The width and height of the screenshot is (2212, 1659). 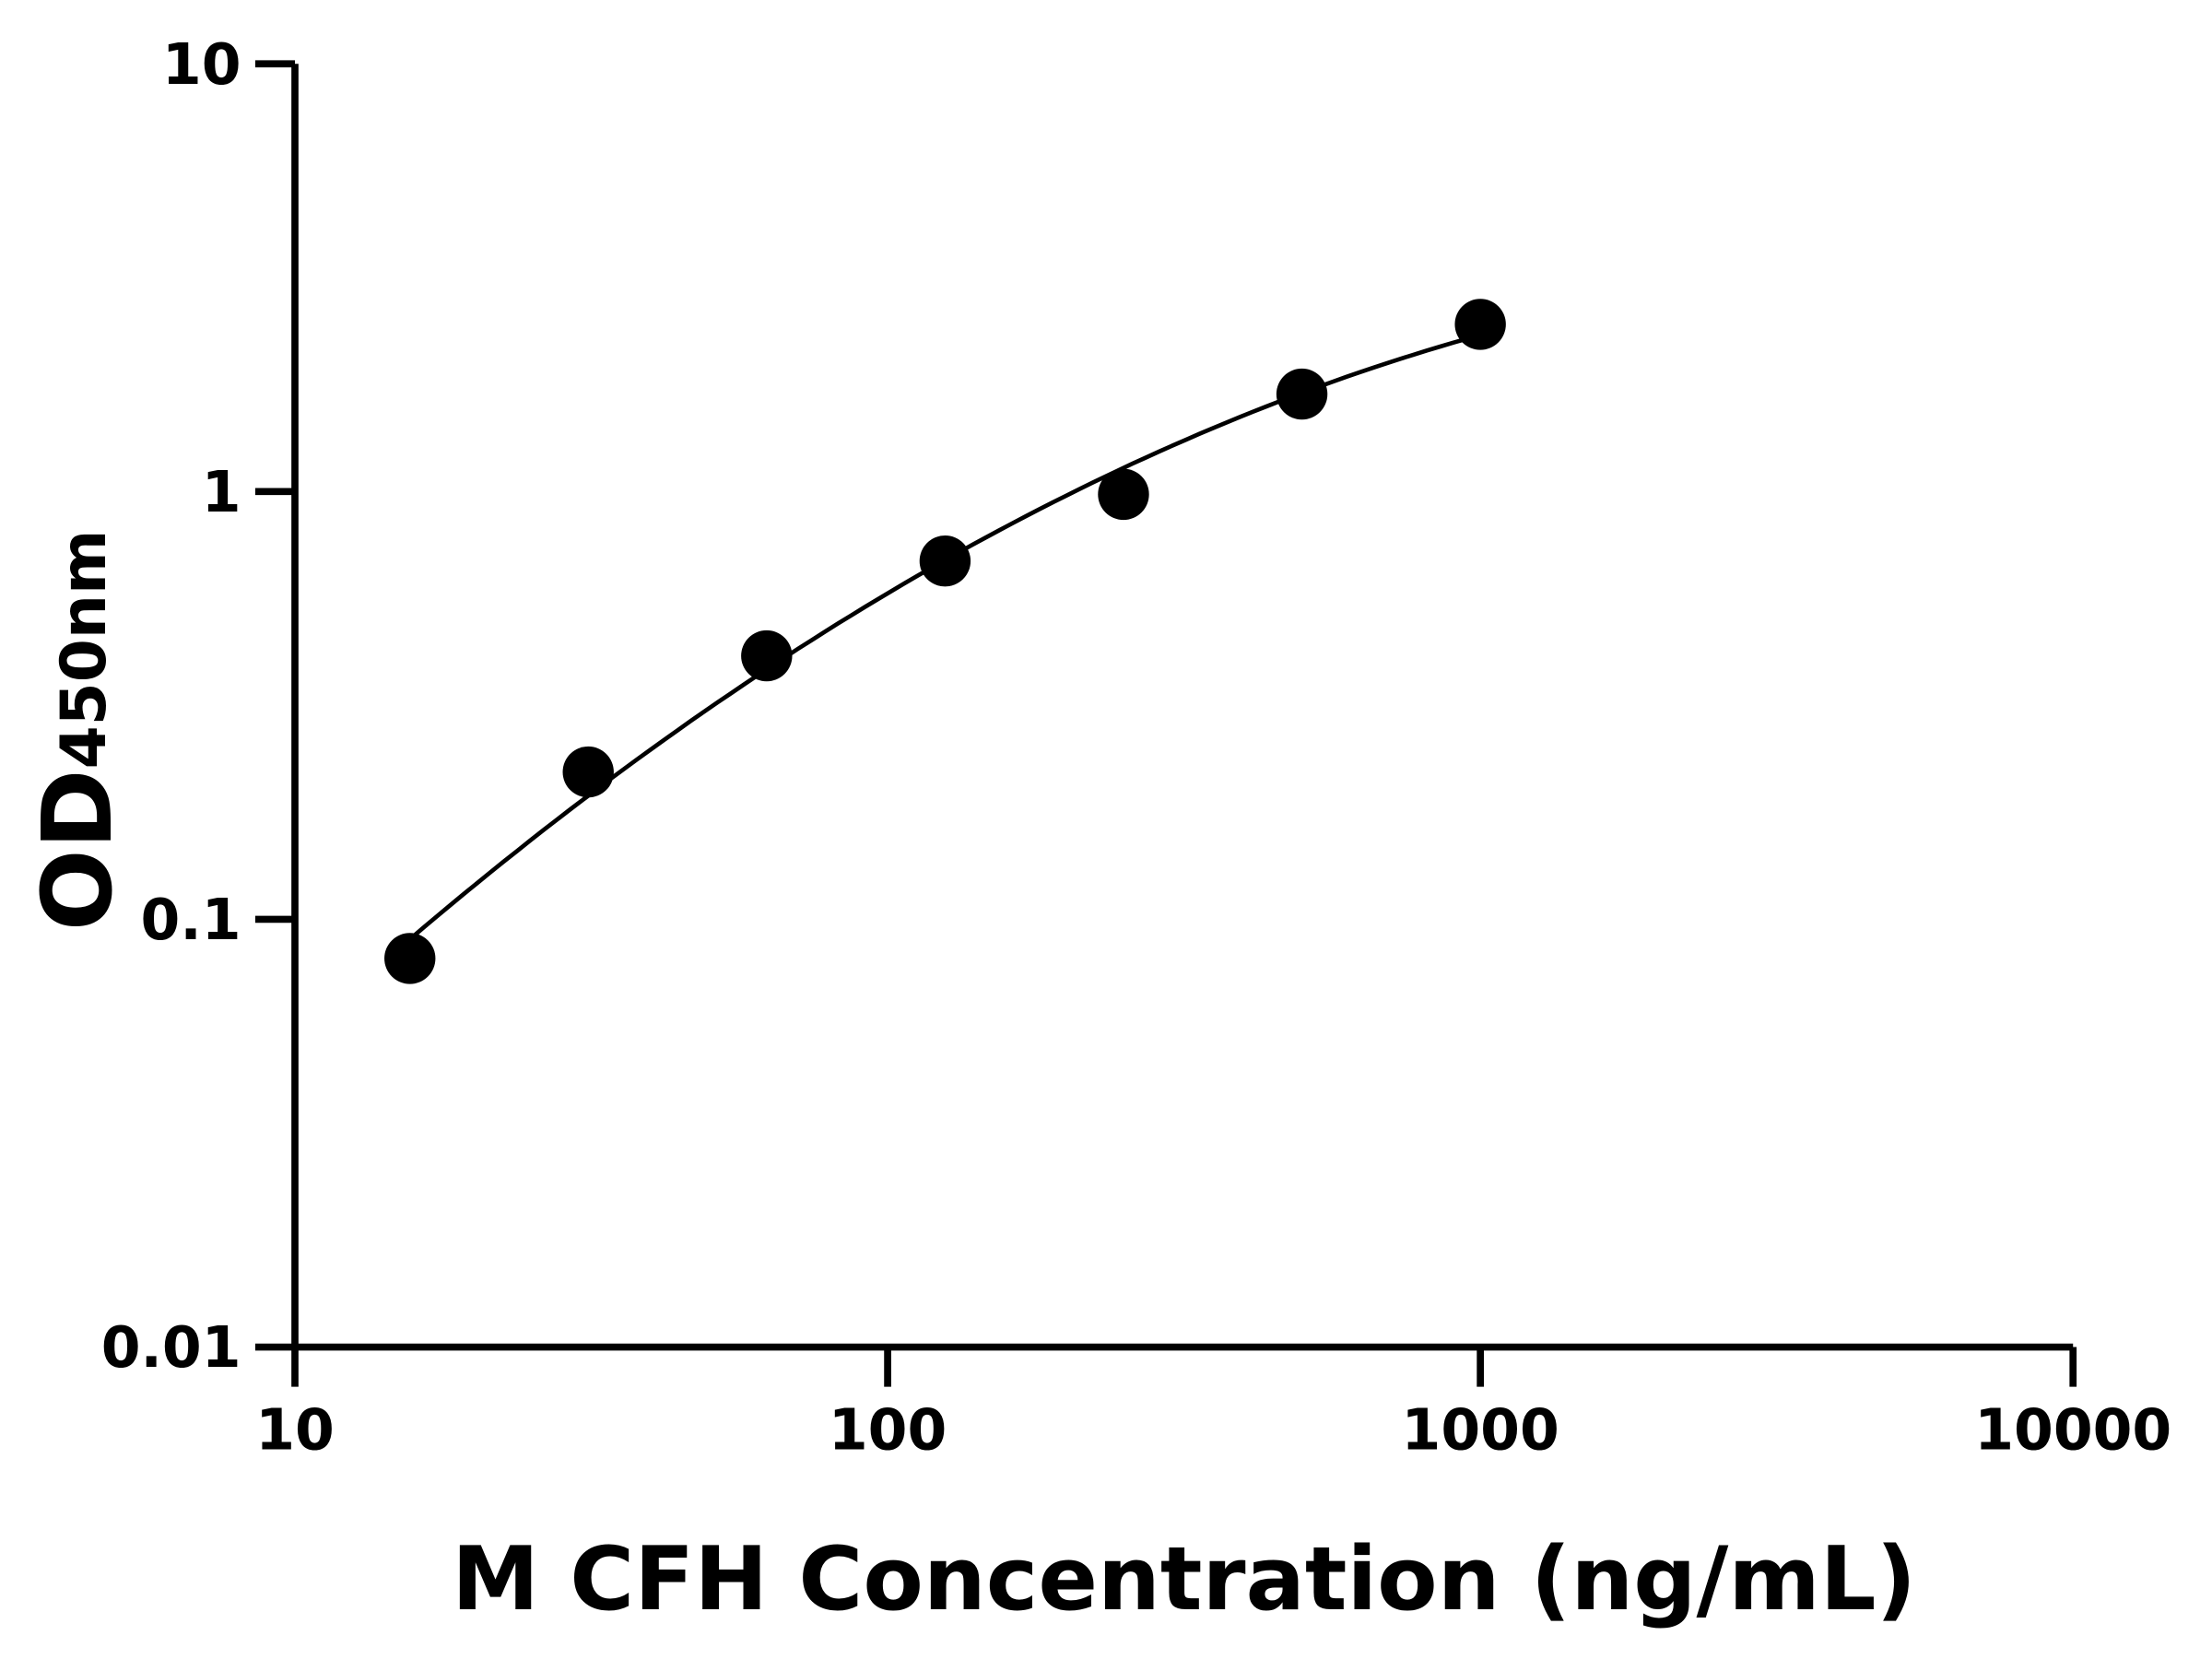 I want to click on y-tick-label: 1, so click(x=221, y=492).